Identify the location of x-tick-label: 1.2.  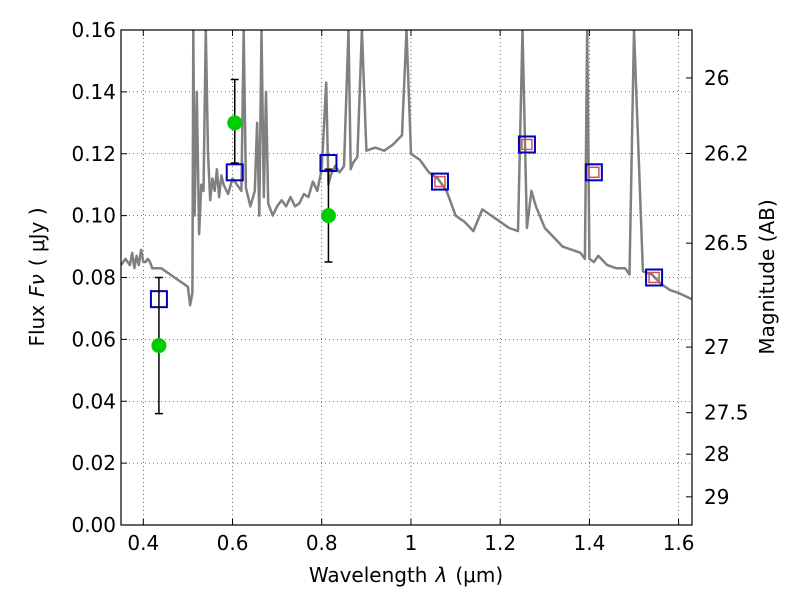
(500, 543).